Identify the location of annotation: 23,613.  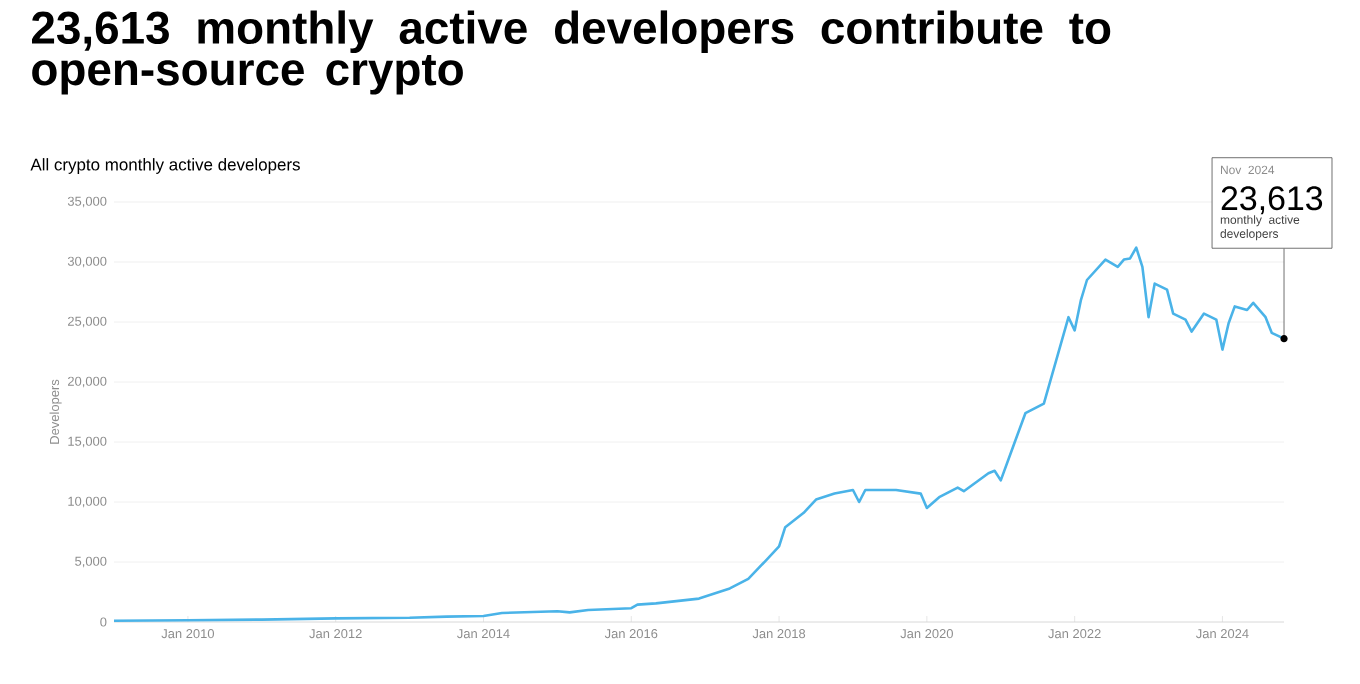
(1272, 200).